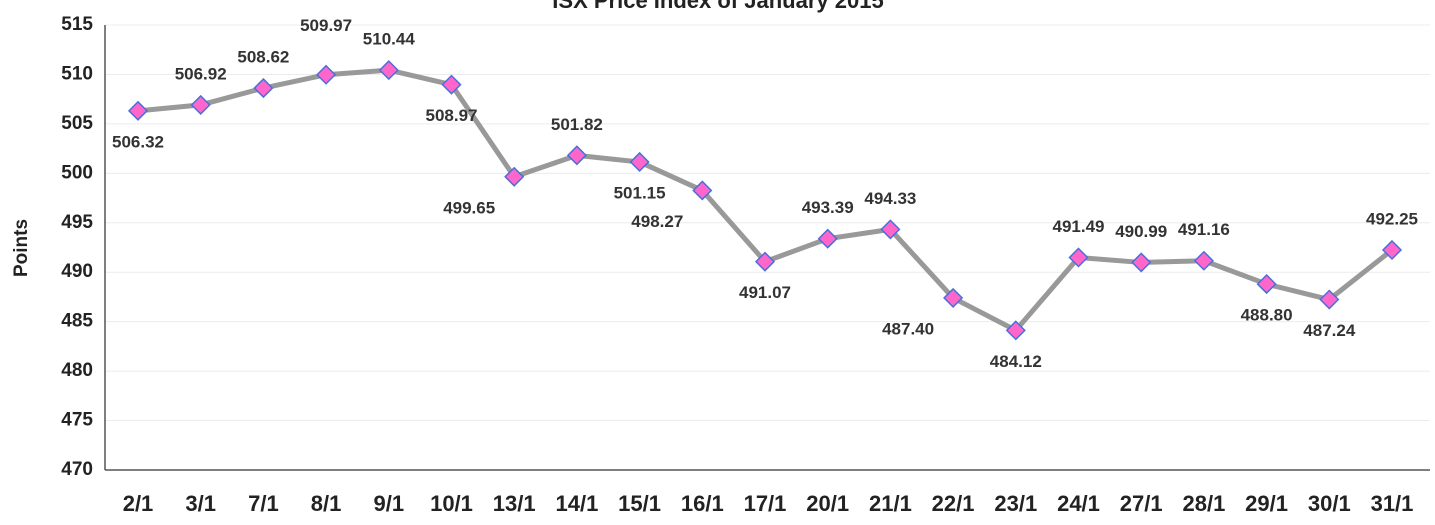 This screenshot has width=1435, height=525. Describe the element at coordinates (1141, 231) in the screenshot. I see `data-label: 490.99` at that location.